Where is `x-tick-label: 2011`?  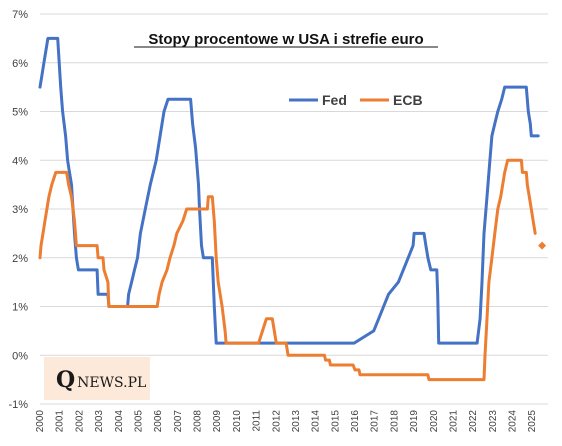 x-tick-label: 2011 is located at coordinates (257, 421).